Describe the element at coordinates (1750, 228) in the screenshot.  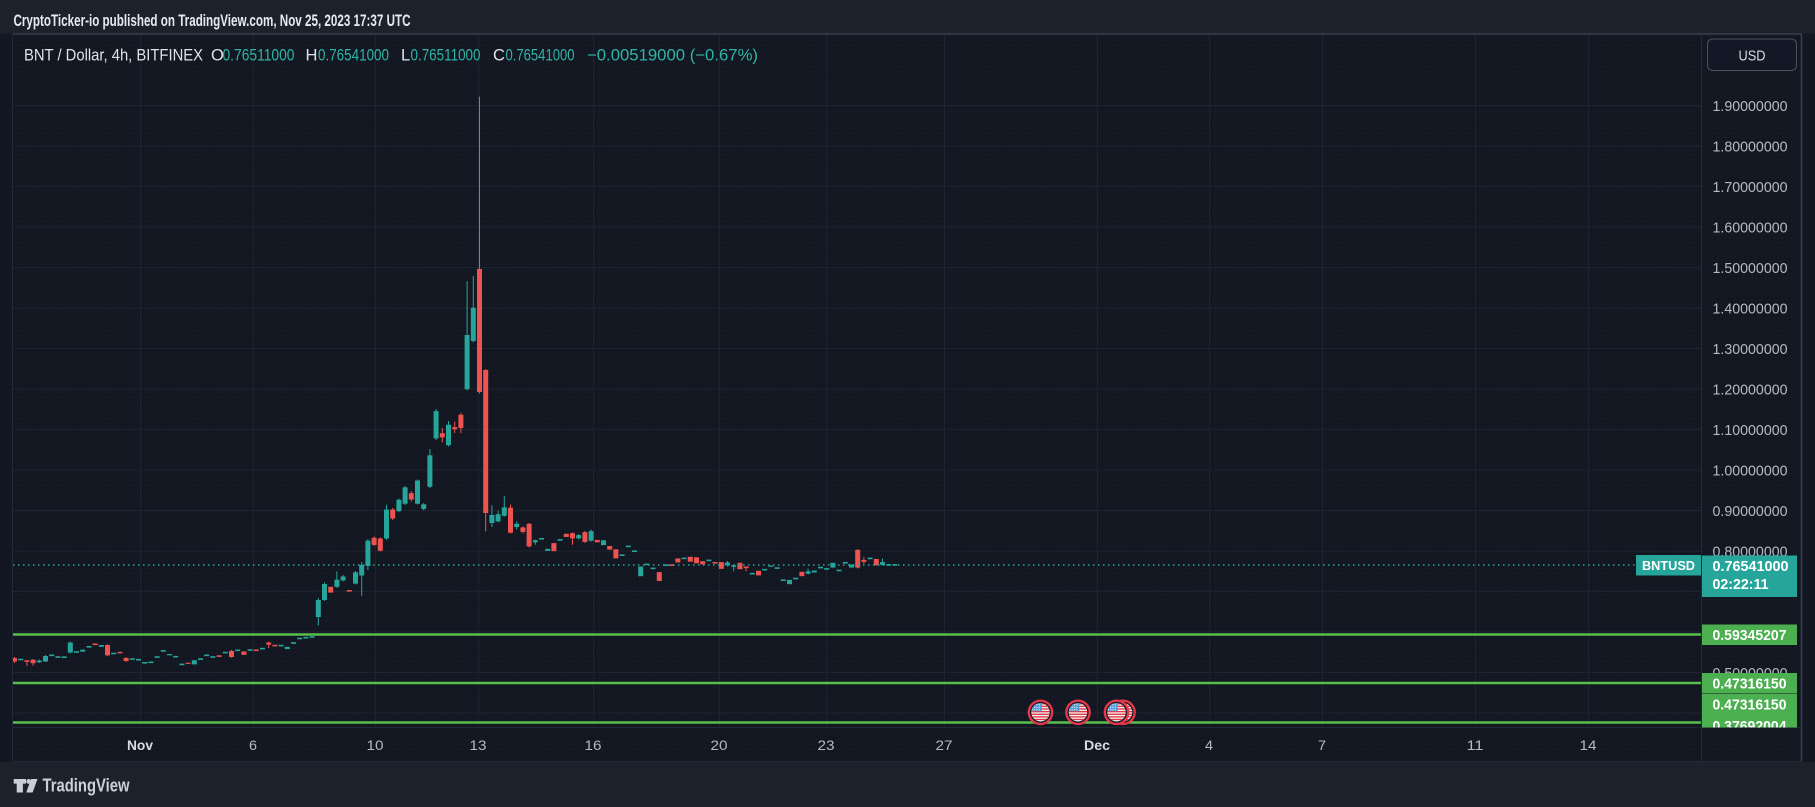
I see `svg-text: 1.60000000` at that location.